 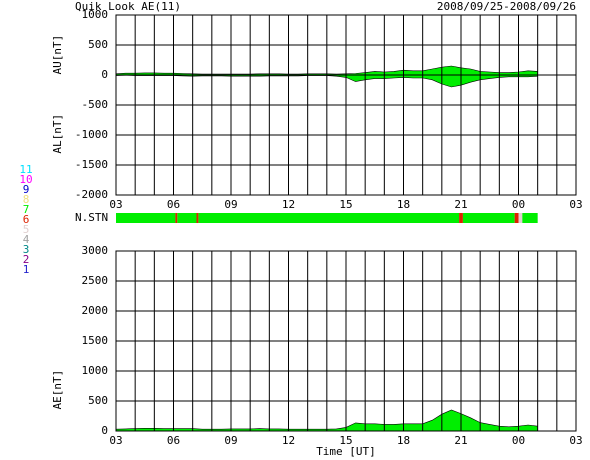 What do you see at coordinates (26, 269) in the screenshot?
I see `legend-entry: 1` at bounding box center [26, 269].